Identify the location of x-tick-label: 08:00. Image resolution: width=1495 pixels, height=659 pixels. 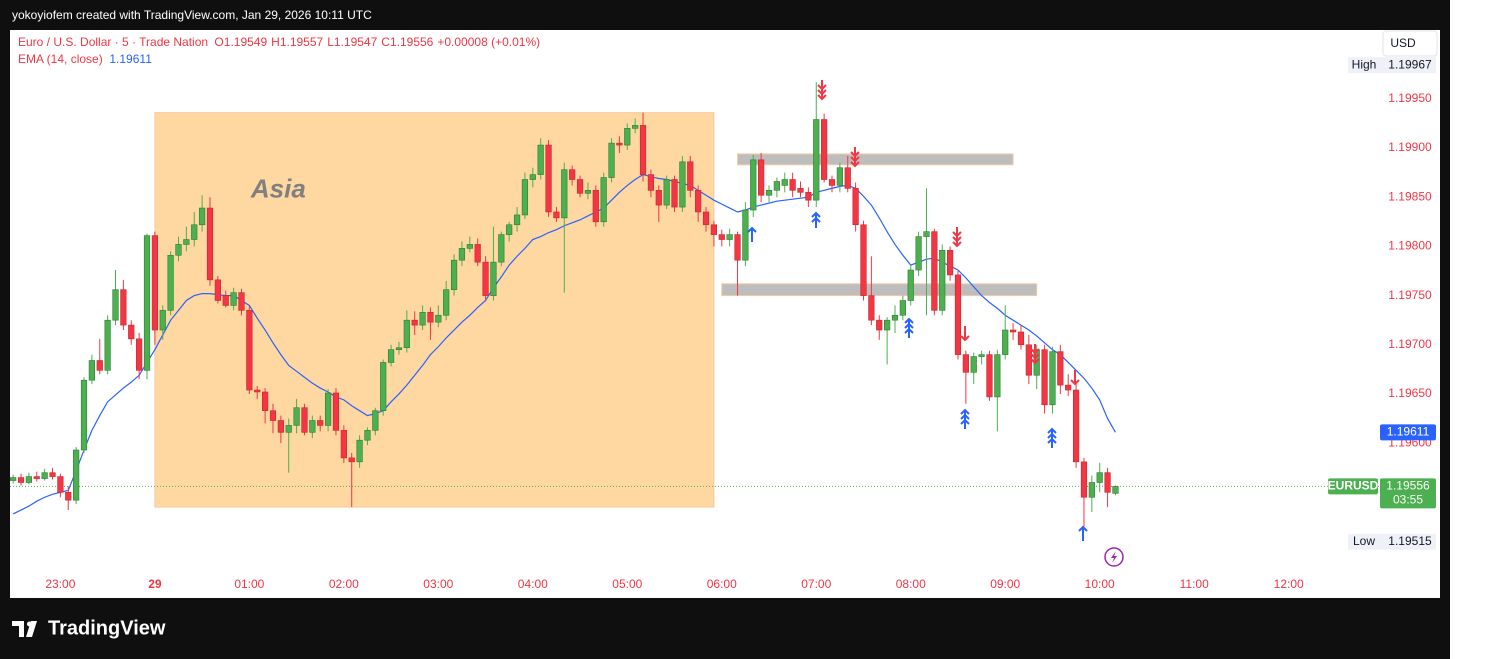
(911, 584).